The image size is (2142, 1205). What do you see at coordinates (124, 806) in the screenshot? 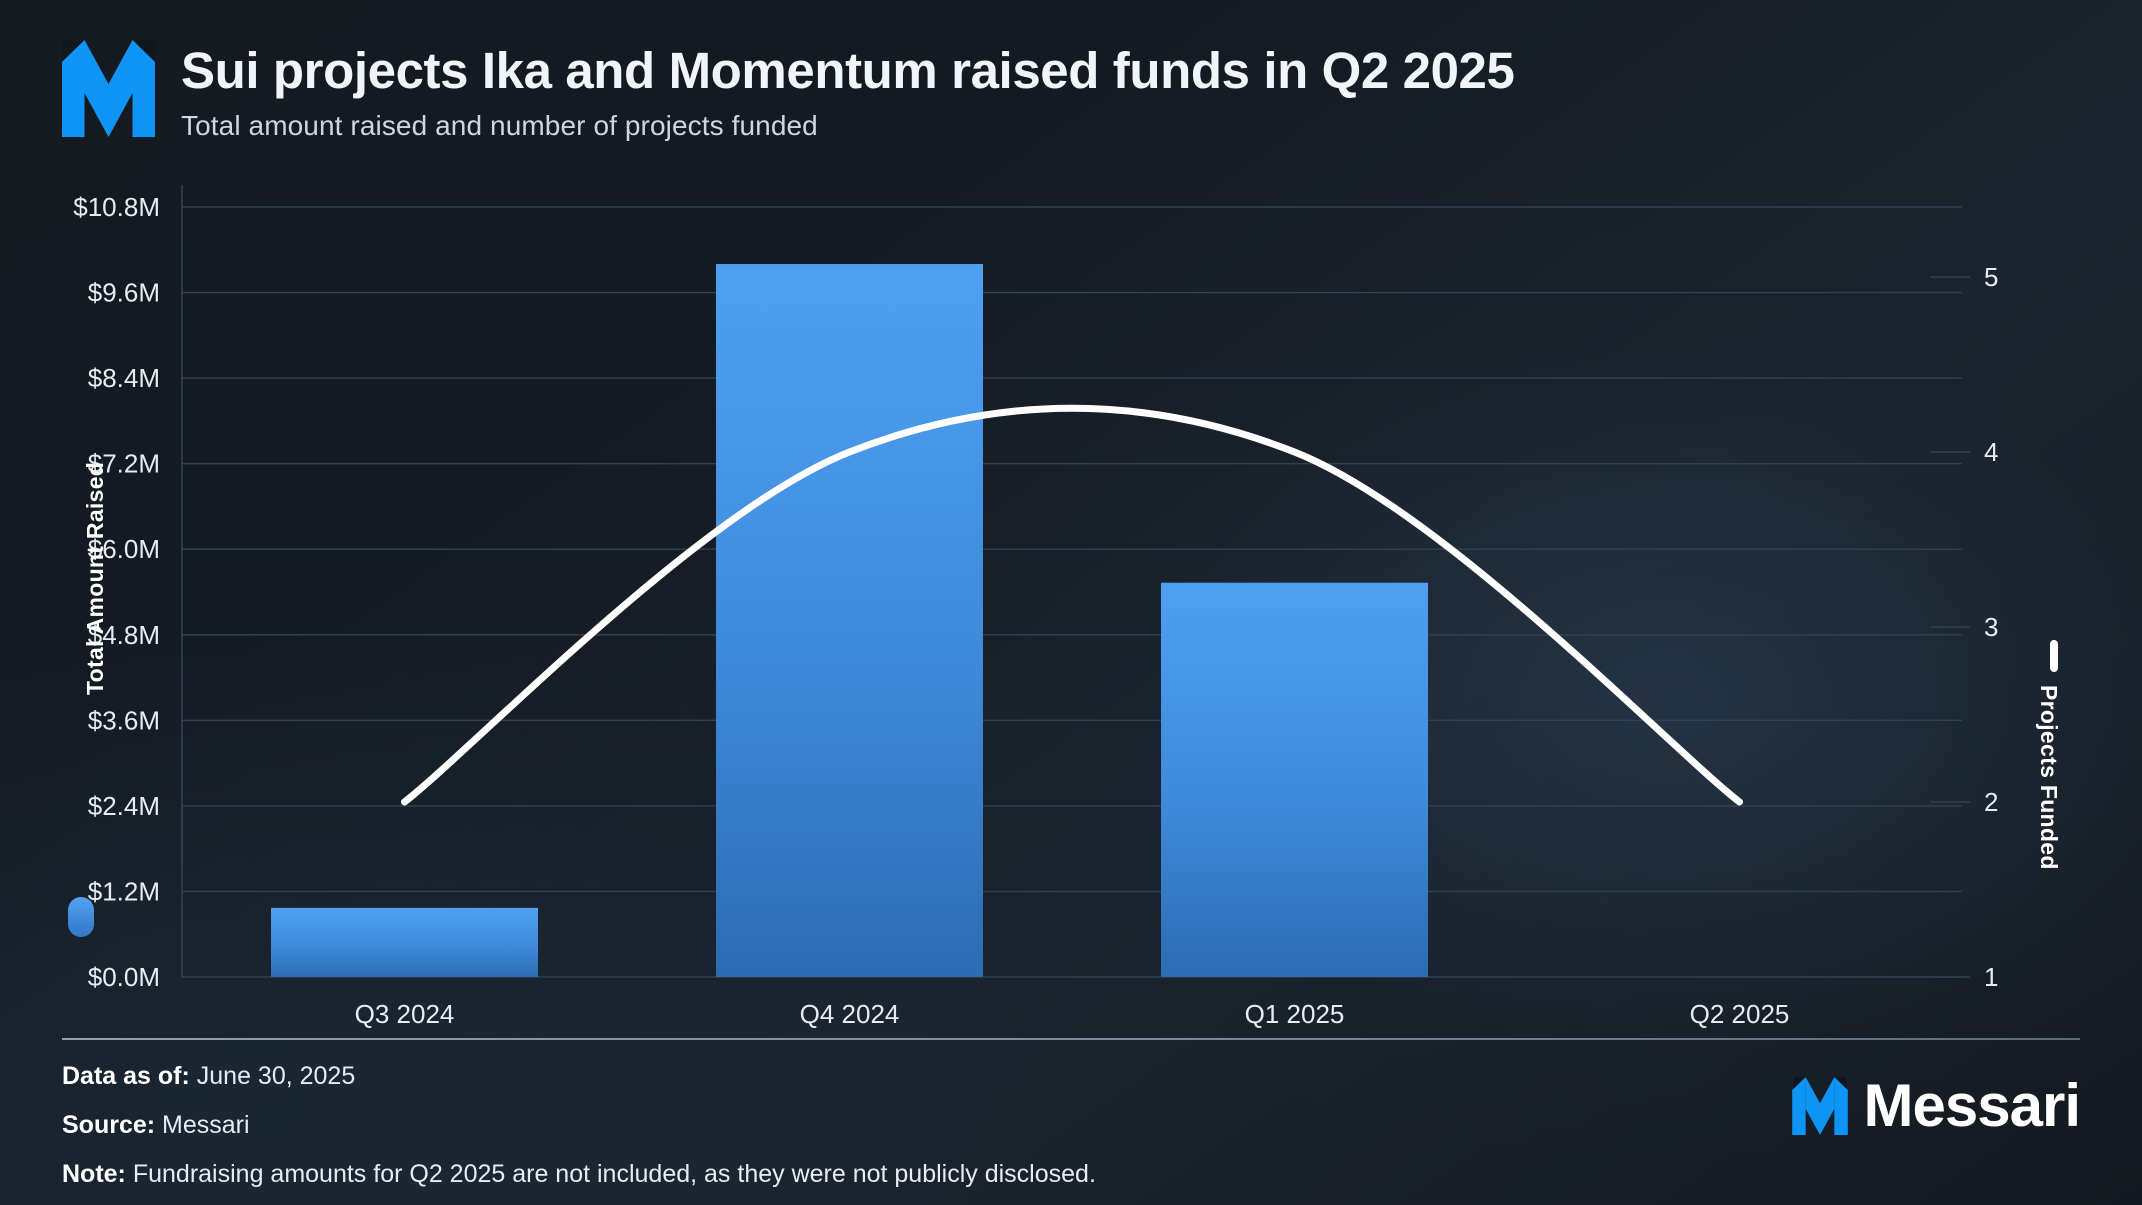
I see `y-axis-left-tick-label: $2.4M` at bounding box center [124, 806].